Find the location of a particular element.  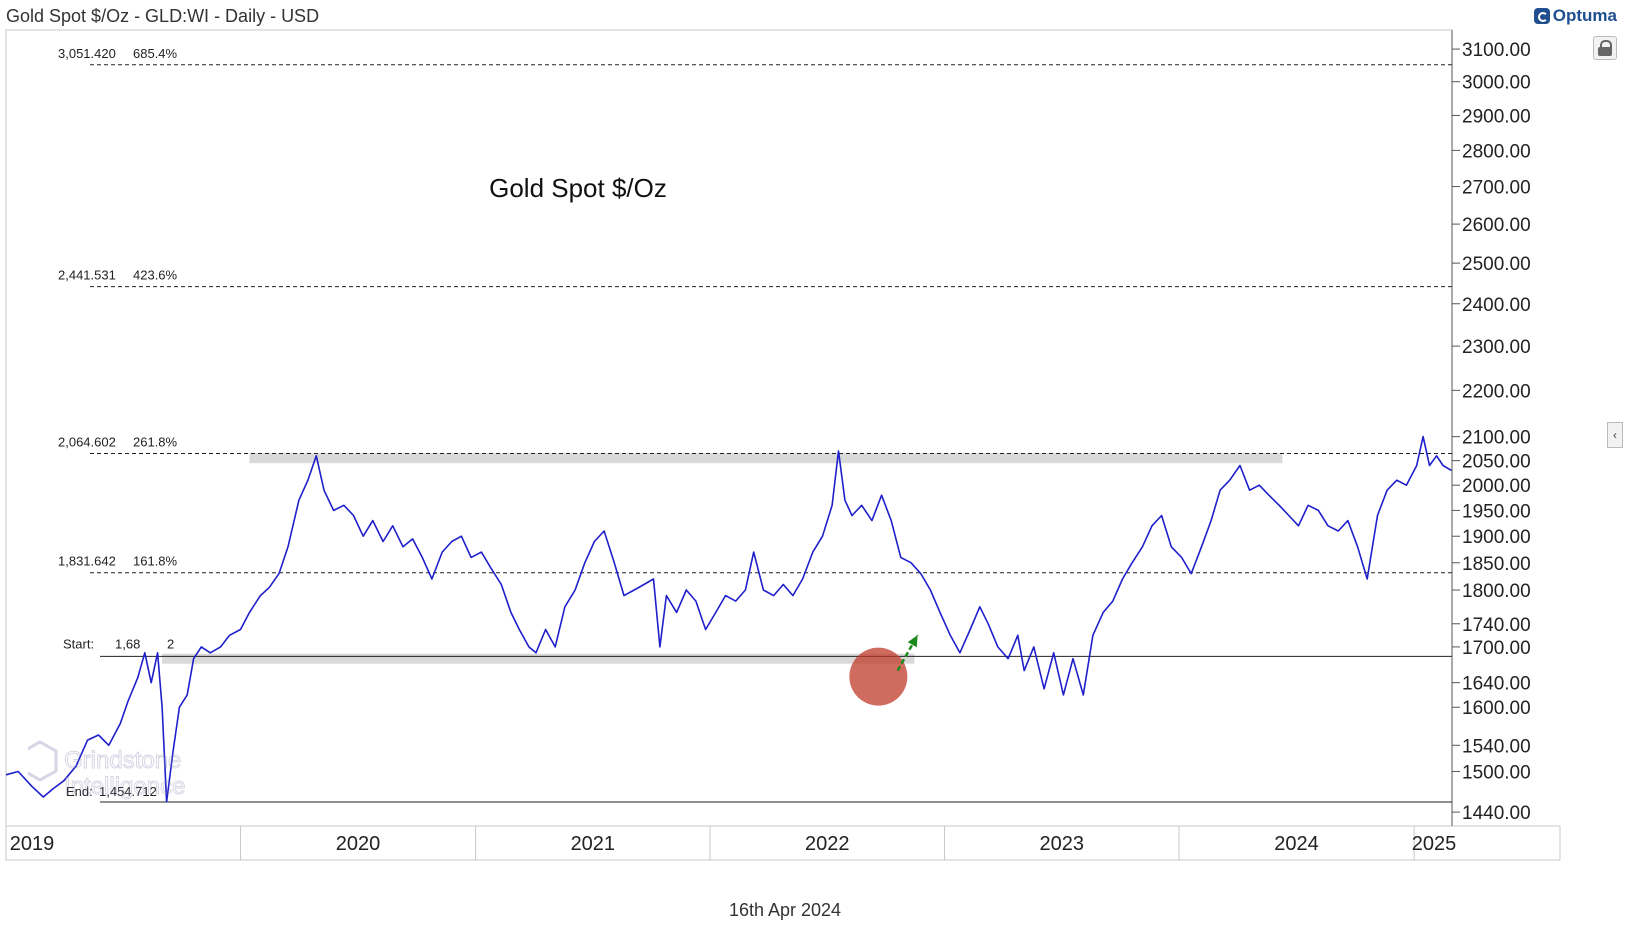

chart-window-title: Gold Spot $/Oz - GLD:WI - Daily - USD is located at coordinates (163, 16).